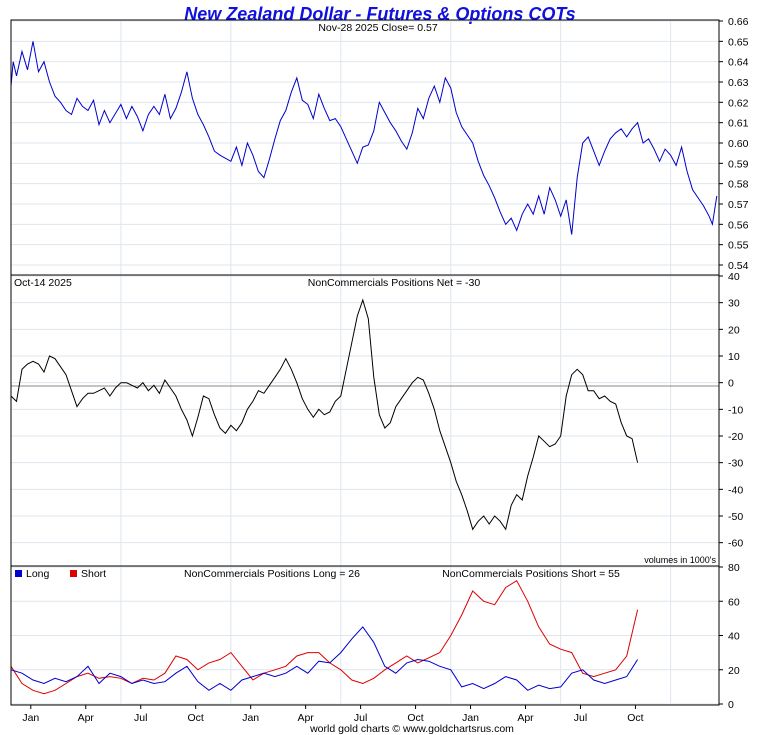 This screenshot has height=735, width=760. Describe the element at coordinates (738, 124) in the screenshot. I see `y-tick-label: 0.61` at that location.